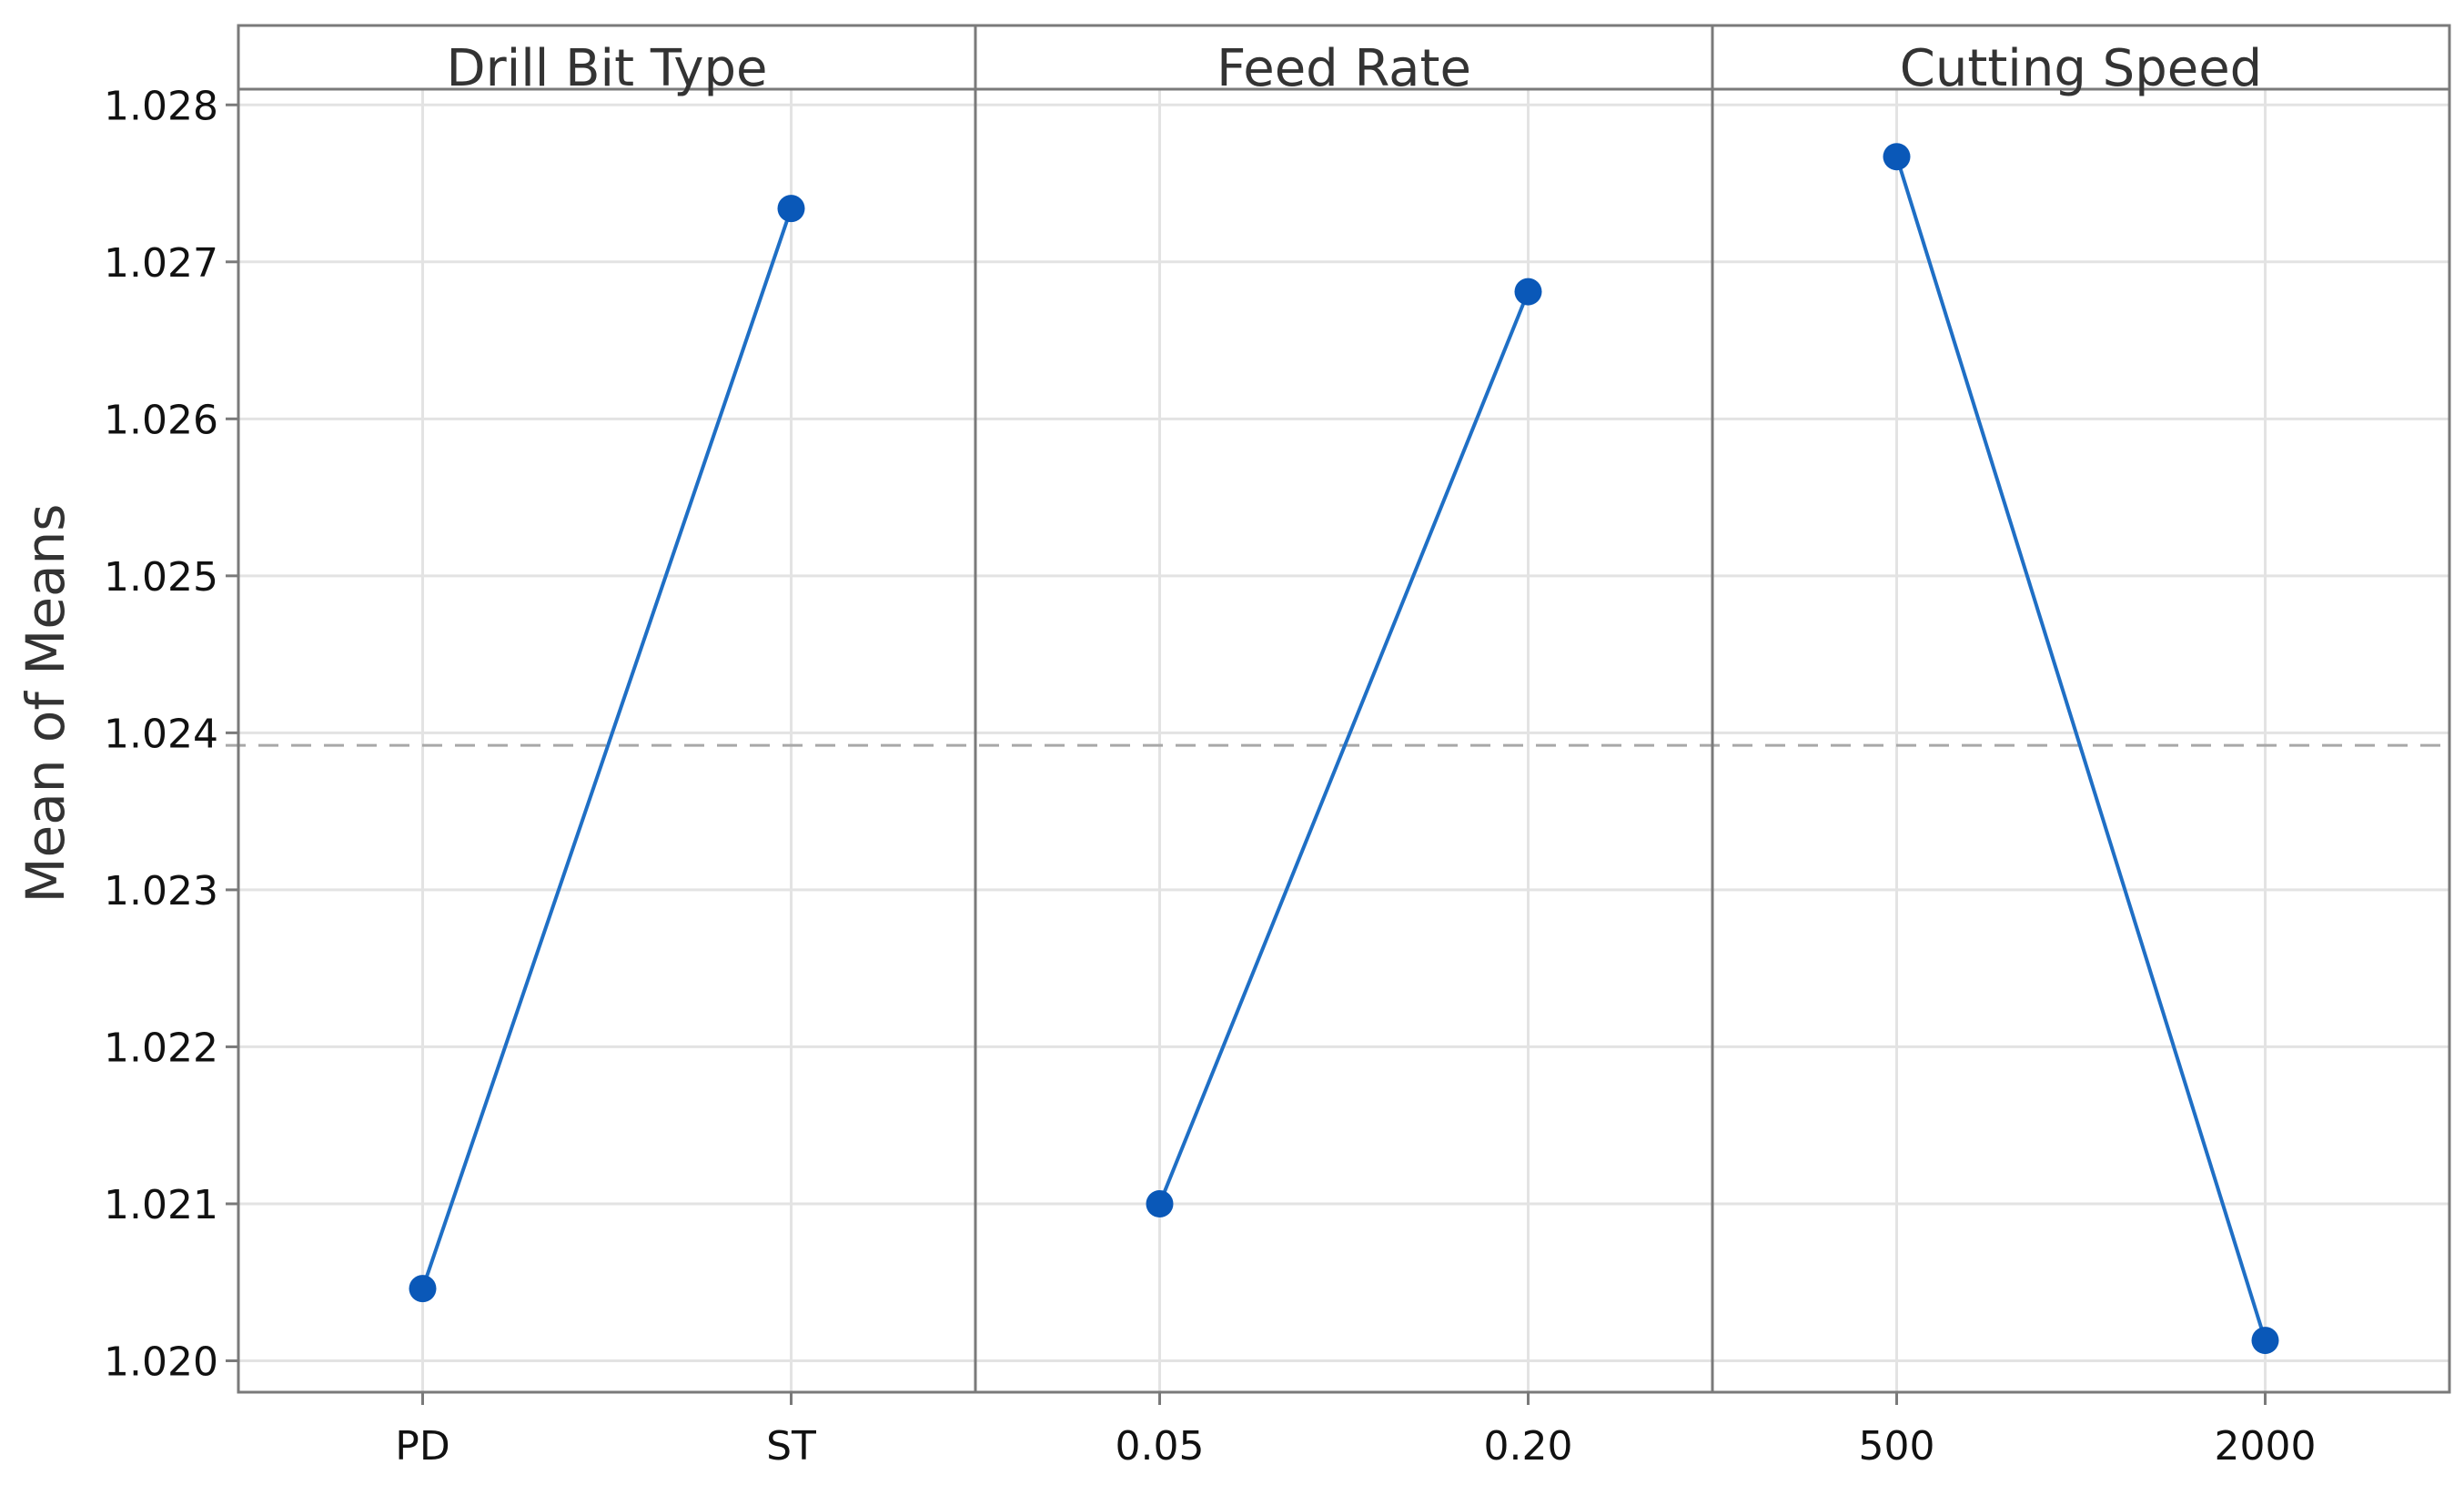  What do you see at coordinates (161, 577) in the screenshot?
I see `y-tick-label: 1.025` at bounding box center [161, 577].